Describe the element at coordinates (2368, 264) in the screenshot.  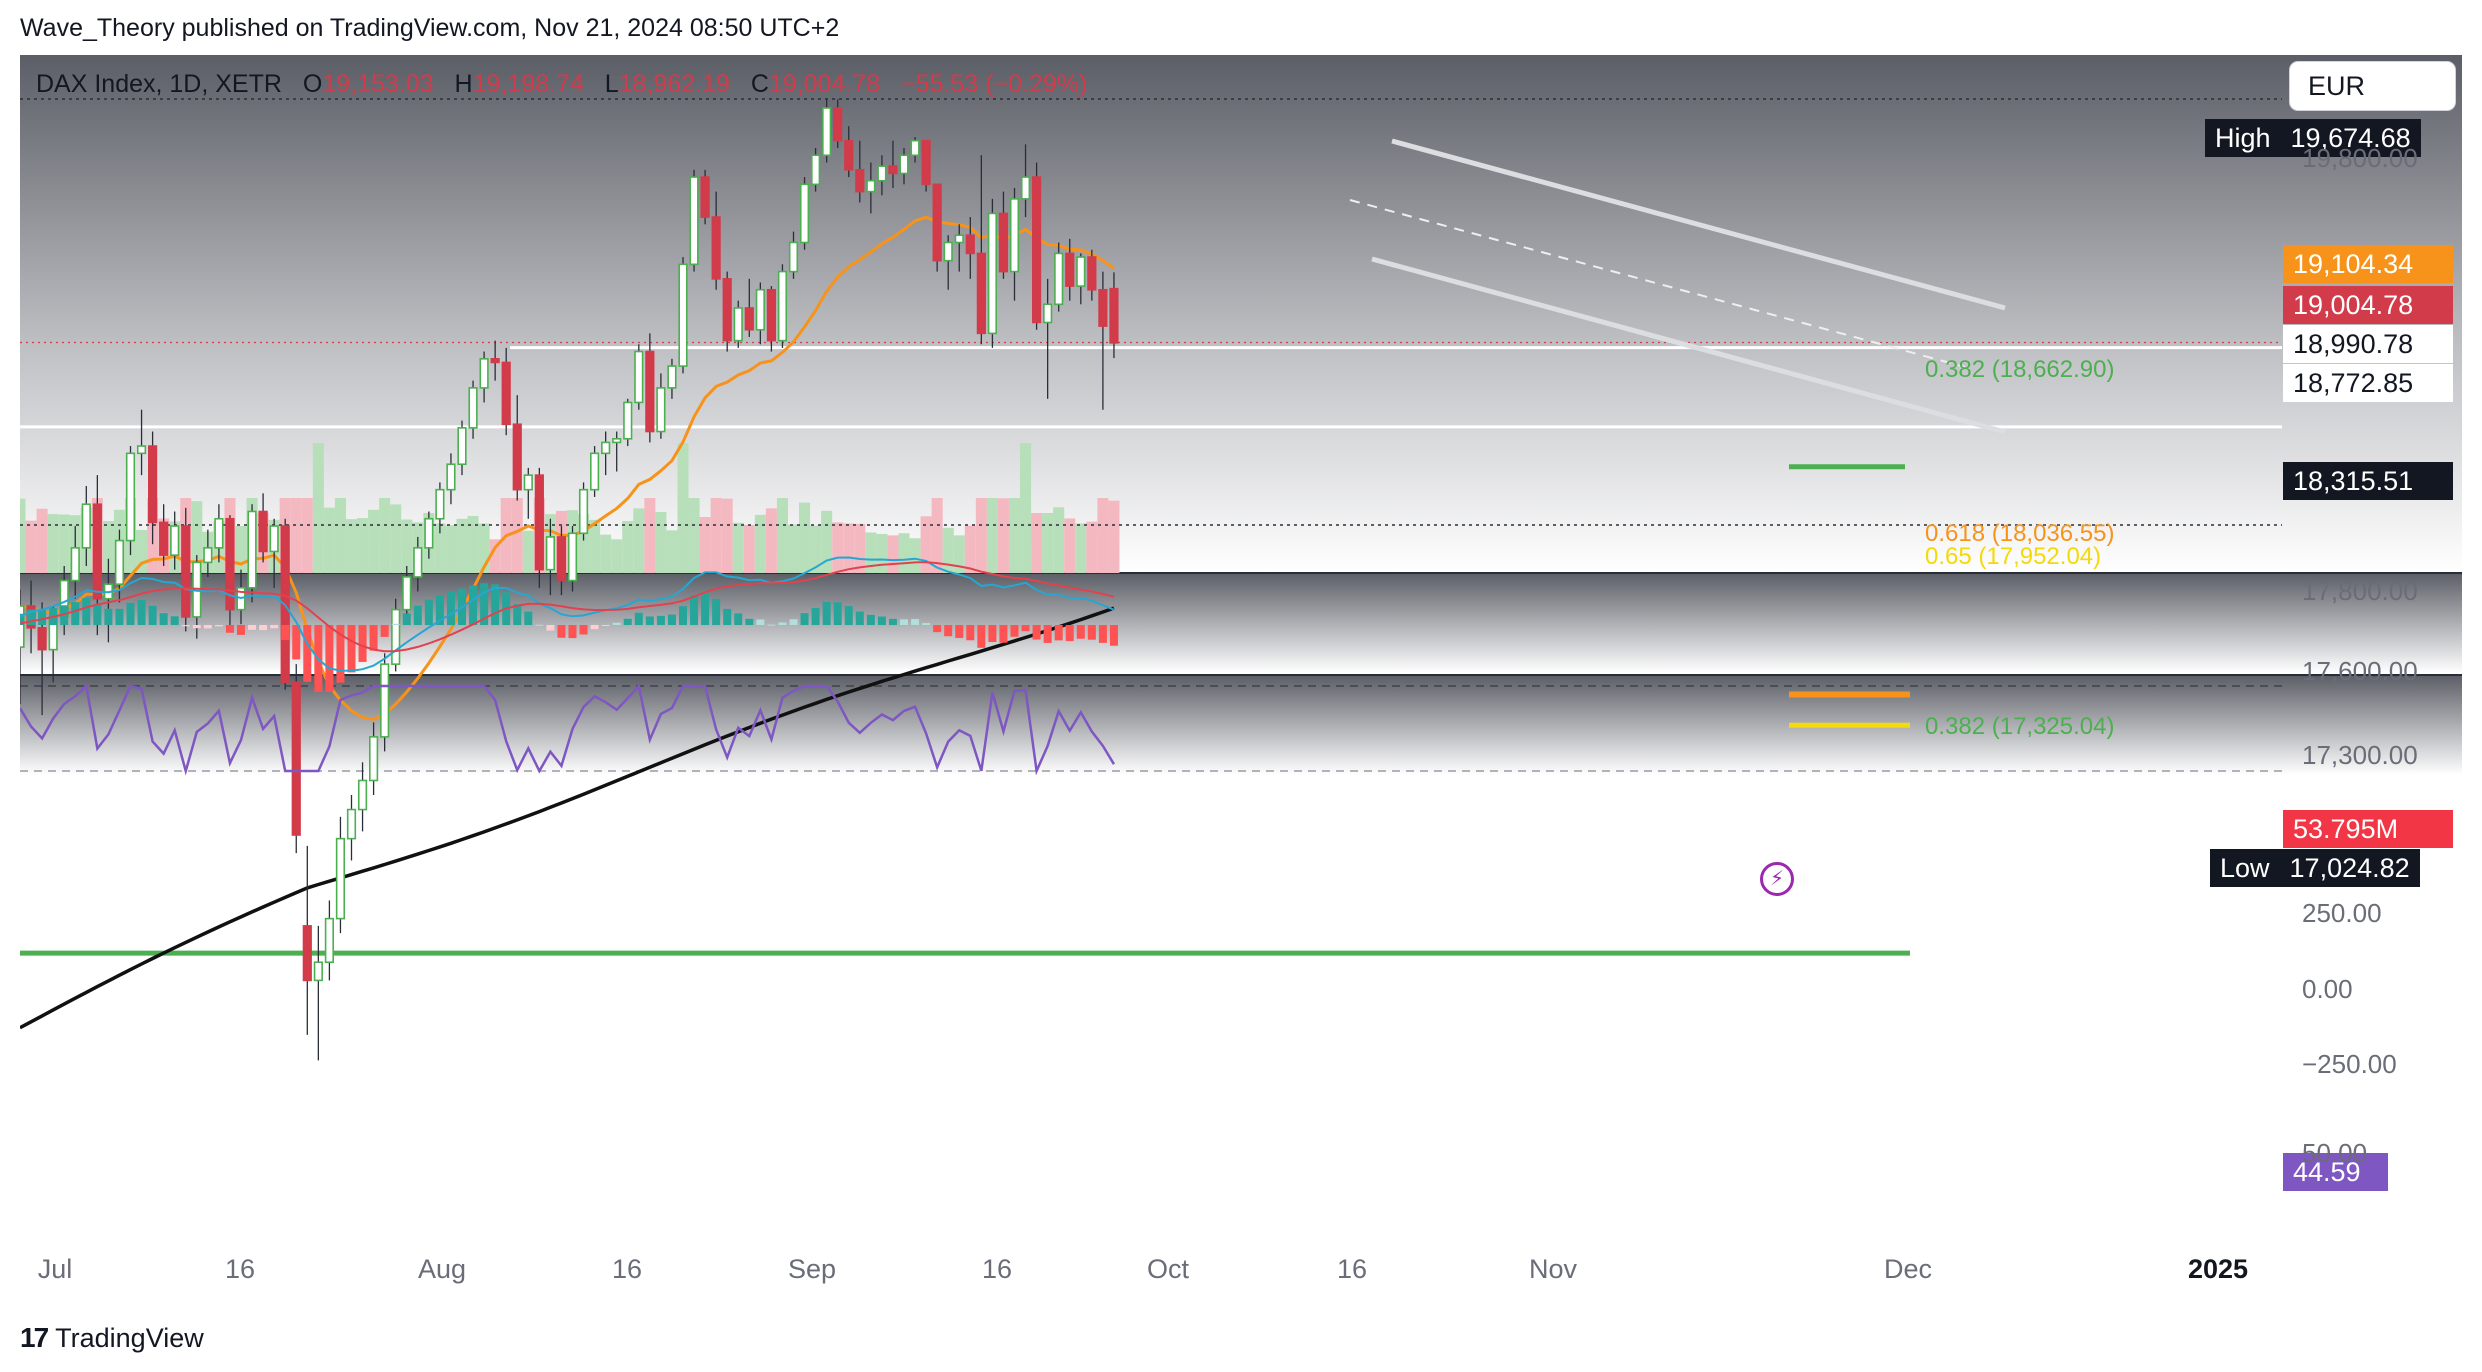
I see `ema50-tag: 19,104.34` at that location.